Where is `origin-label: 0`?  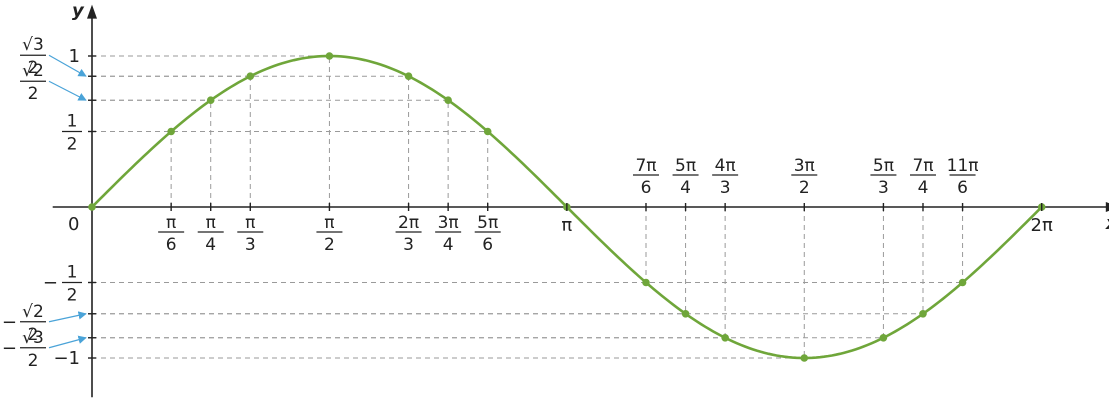
origin-label: 0 is located at coordinates (73, 224).